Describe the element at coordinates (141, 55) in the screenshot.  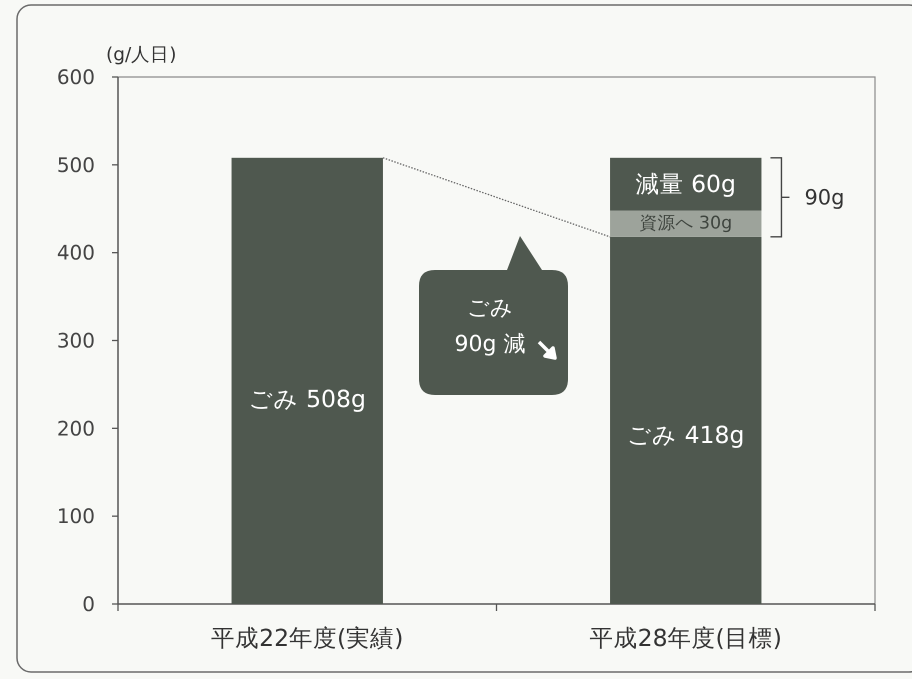
I see `ylabel: (g/人日)` at that location.